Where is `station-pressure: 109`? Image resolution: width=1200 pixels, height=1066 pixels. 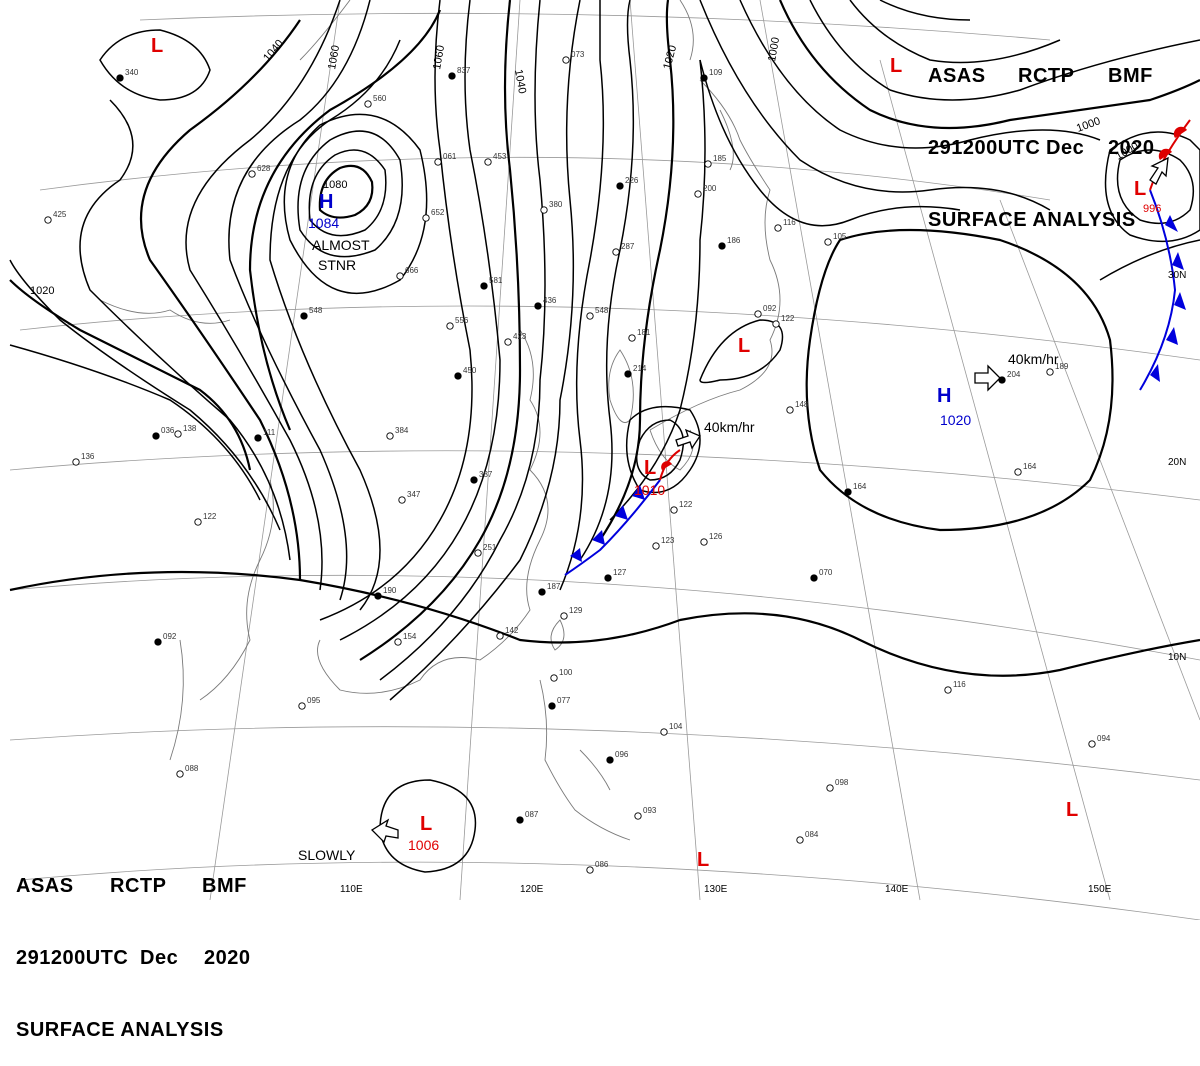 station-pressure: 109 is located at coordinates (716, 72).